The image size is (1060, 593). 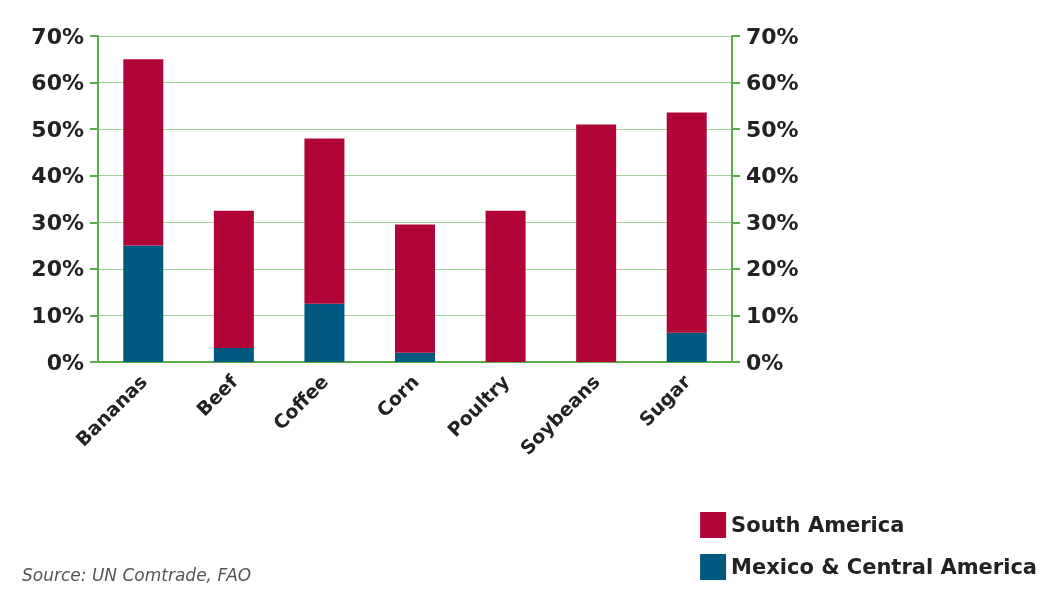 I want to click on y-tick-label: 10%, so click(x=57, y=315).